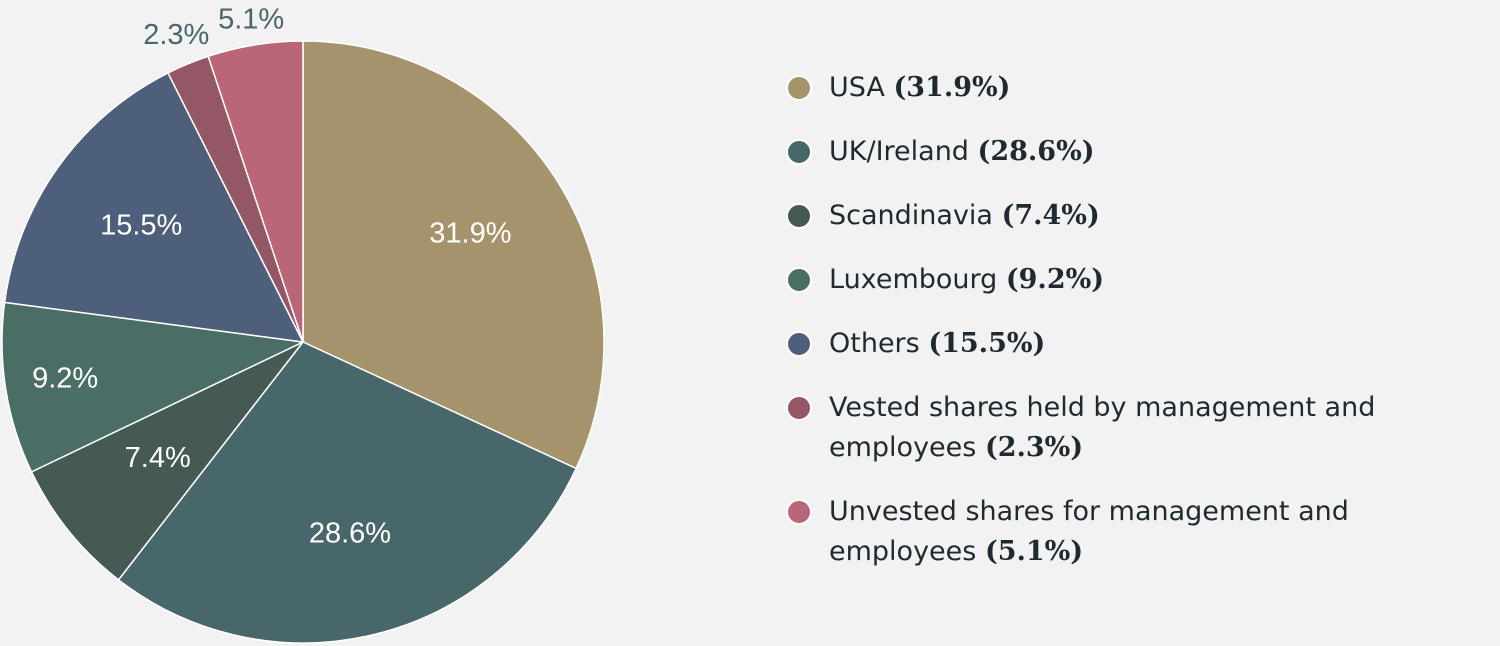 The height and width of the screenshot is (646, 1500). Describe the element at coordinates (1136, 88) in the screenshot. I see `legend-item-usa: USA (31.9%)` at that location.